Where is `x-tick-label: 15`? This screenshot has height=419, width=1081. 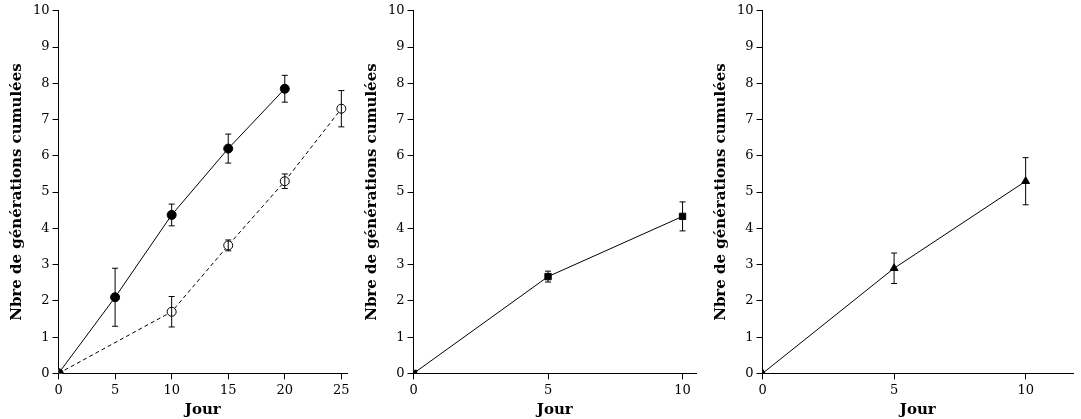
x-tick-label: 15 is located at coordinates (228, 389).